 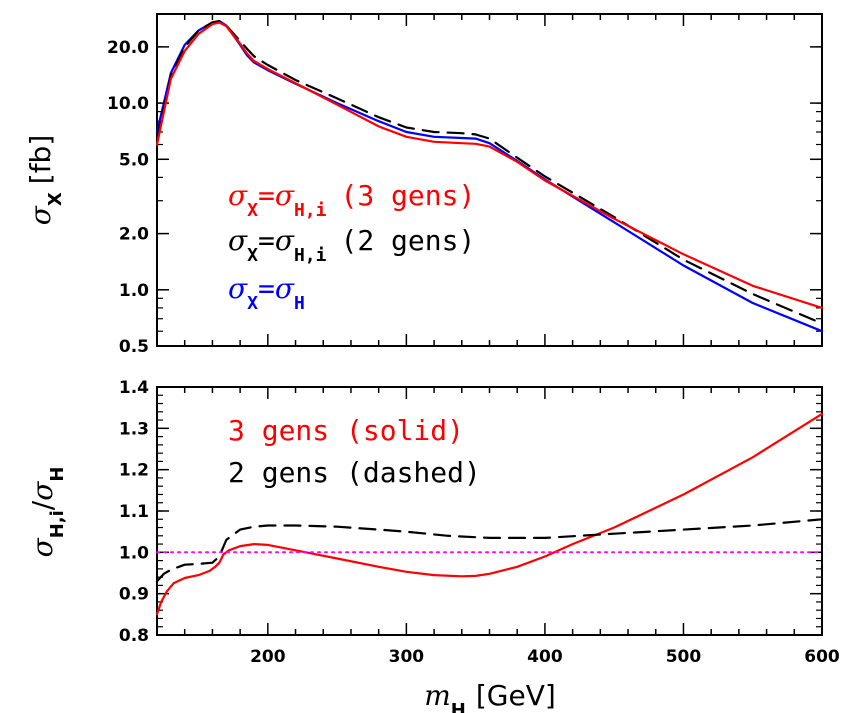 What do you see at coordinates (354, 472) in the screenshot?
I see `legend-2-gens-dashed: 2 gens (dashed)` at bounding box center [354, 472].